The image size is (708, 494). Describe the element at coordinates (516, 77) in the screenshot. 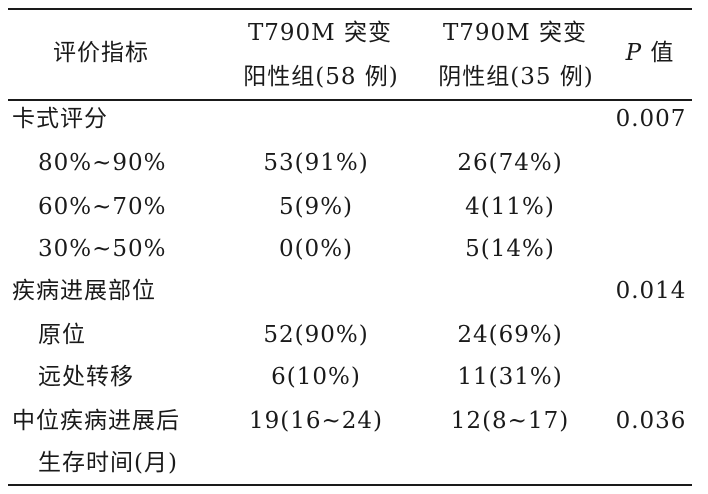

I see `header-negative-line2: 阴性组(35 例)` at that location.